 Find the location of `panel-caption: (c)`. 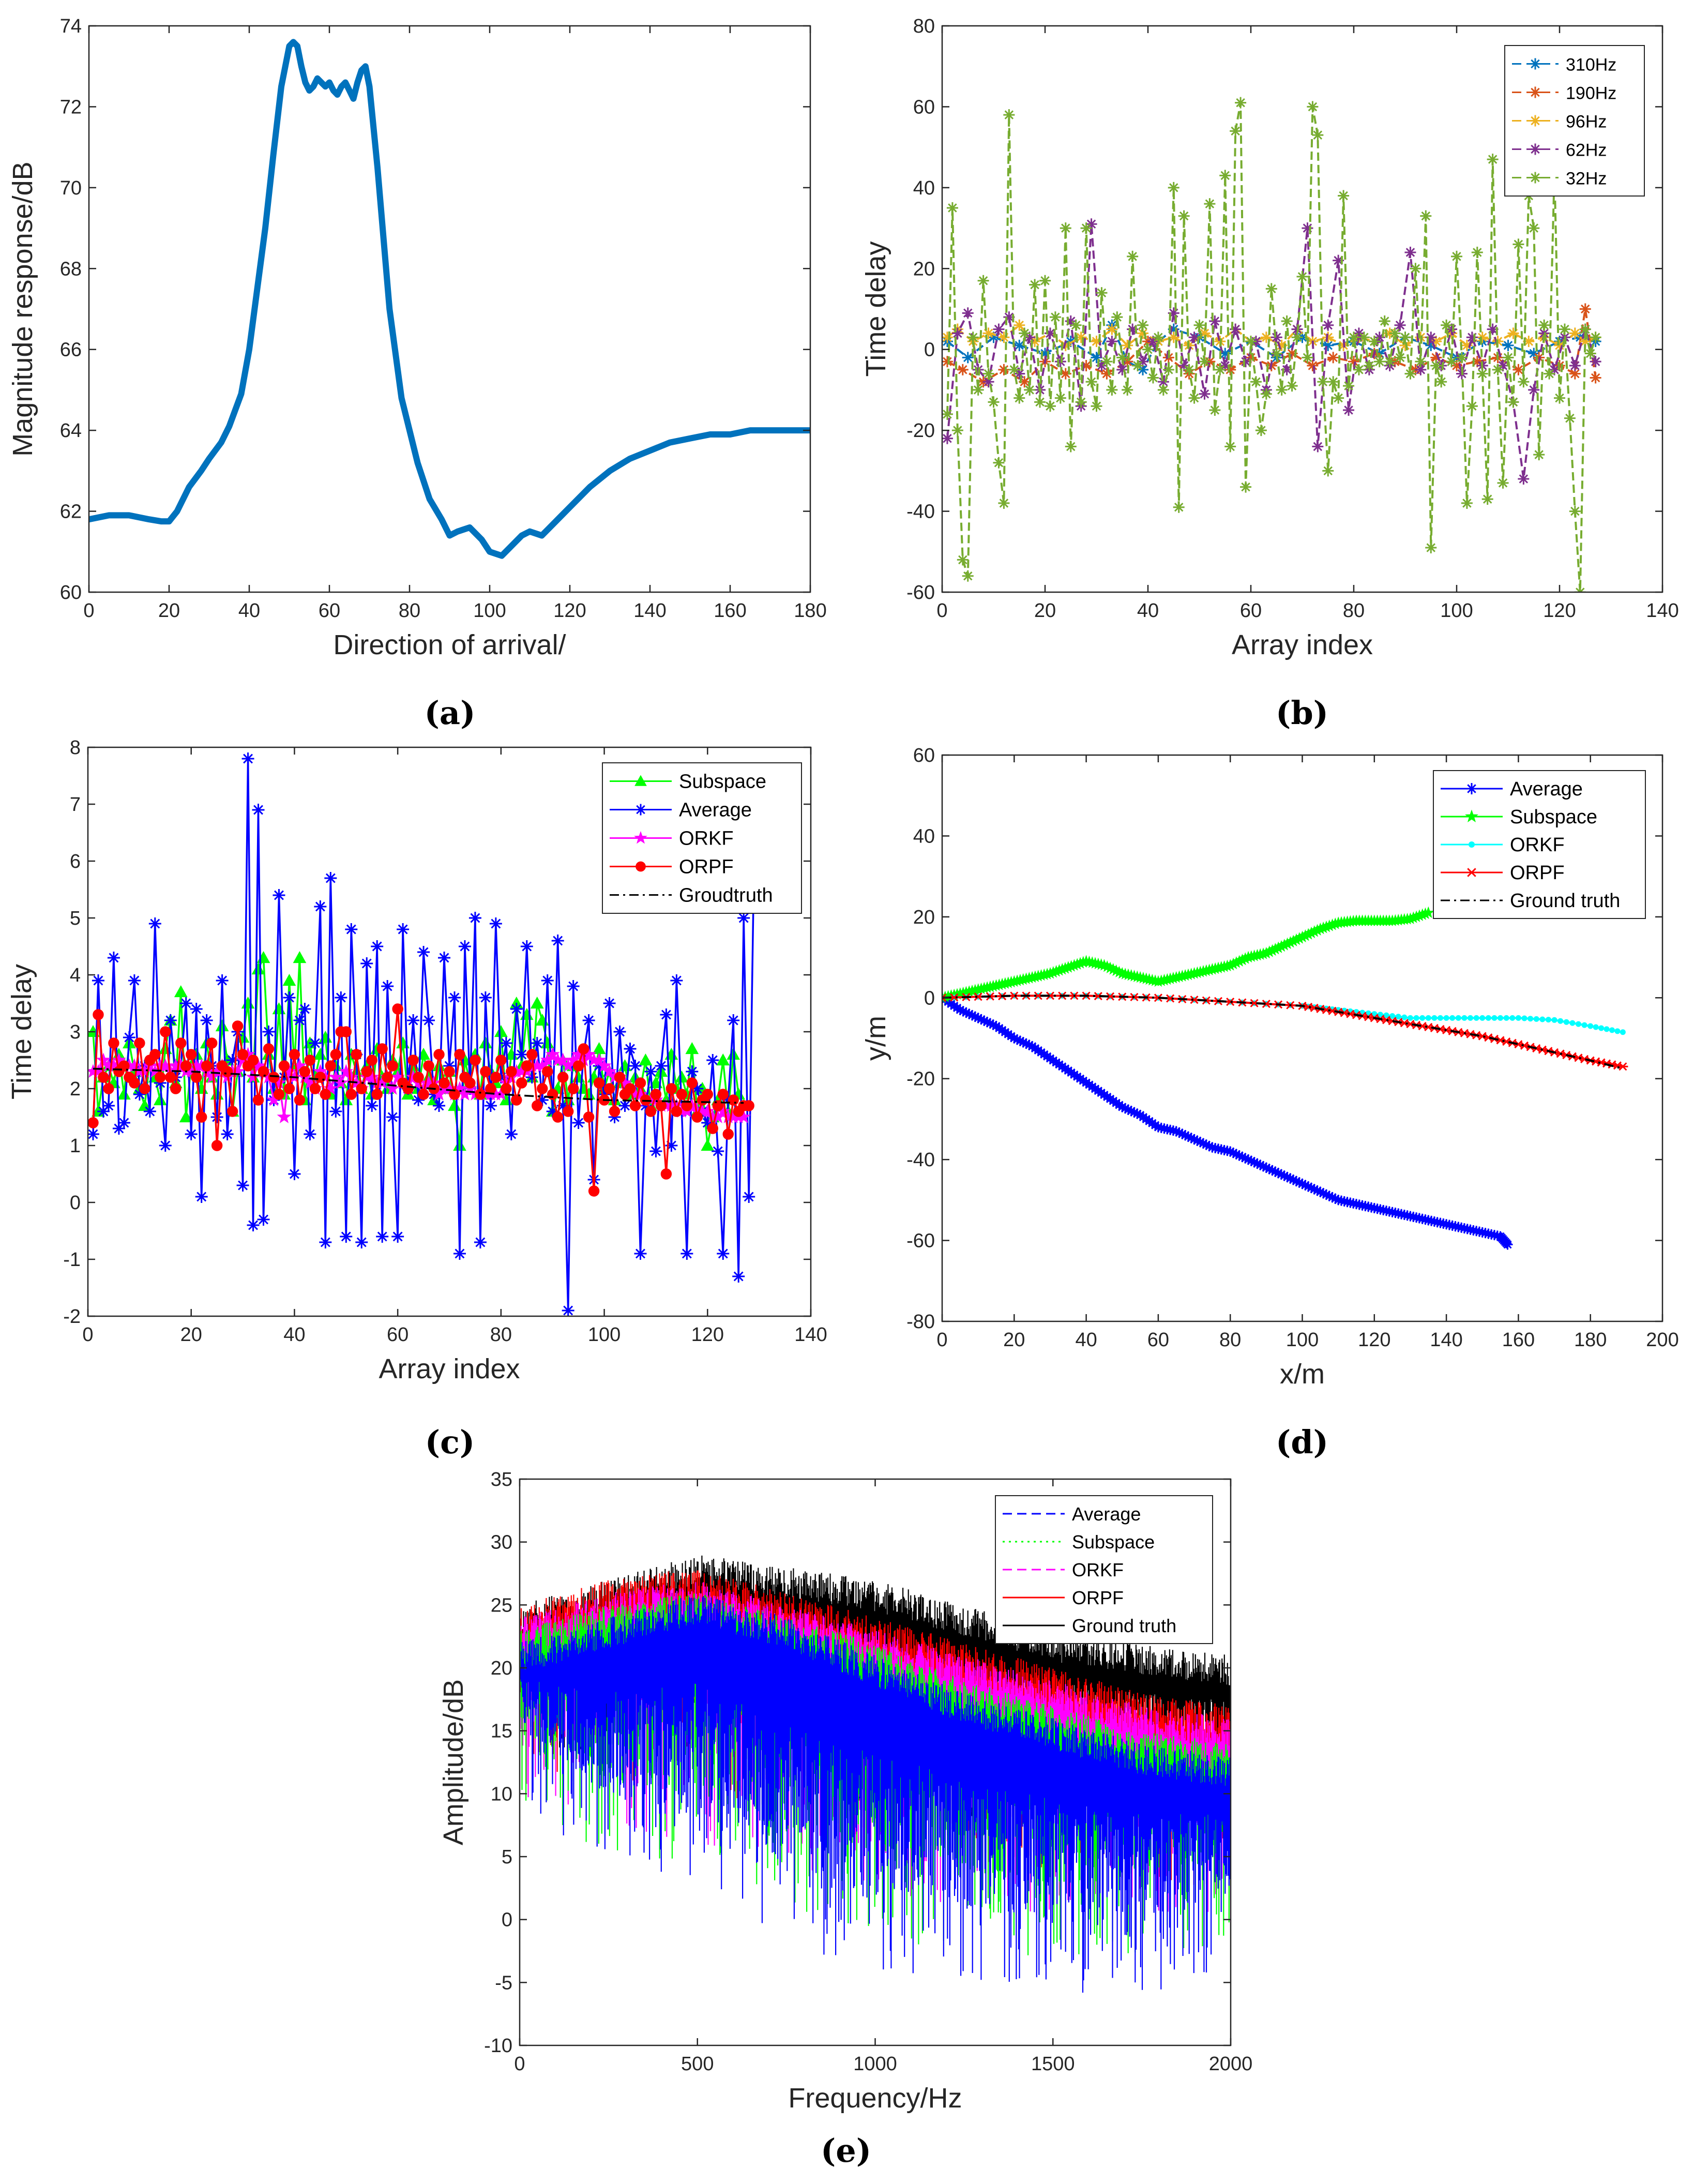

panel-caption: (c) is located at coordinates (450, 1442).